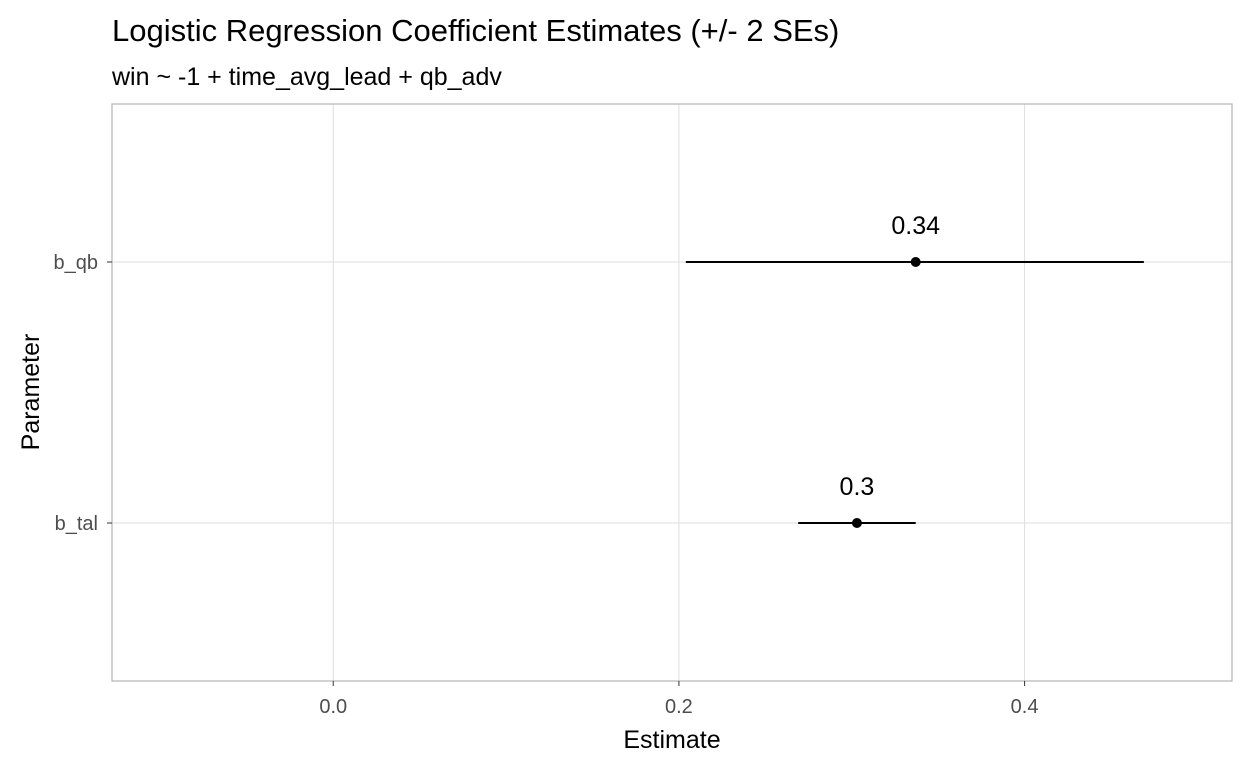 This screenshot has width=1248, height=768. I want to click on x-tick-label: 0.0, so click(333, 707).